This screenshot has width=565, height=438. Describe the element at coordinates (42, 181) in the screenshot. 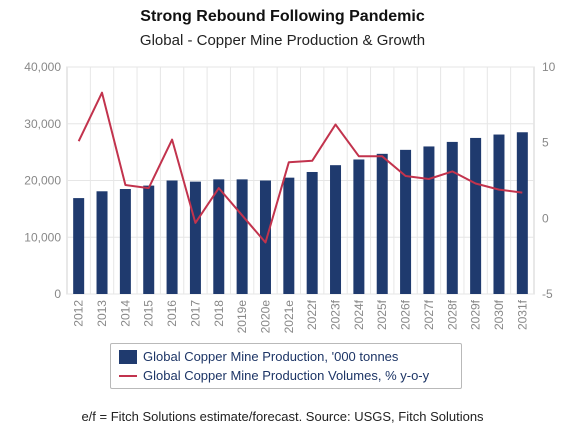

I see `left-tick-label: 20,000` at that location.